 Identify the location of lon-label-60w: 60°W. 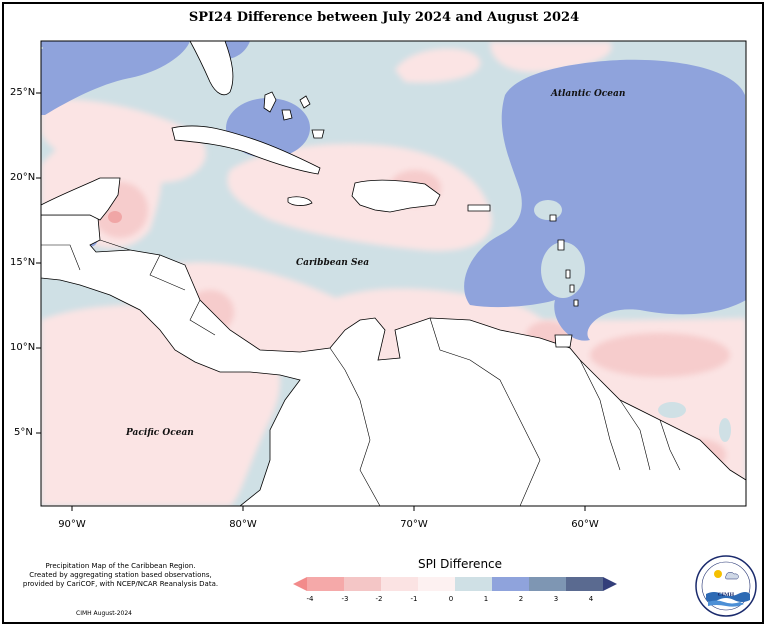
(585, 524).